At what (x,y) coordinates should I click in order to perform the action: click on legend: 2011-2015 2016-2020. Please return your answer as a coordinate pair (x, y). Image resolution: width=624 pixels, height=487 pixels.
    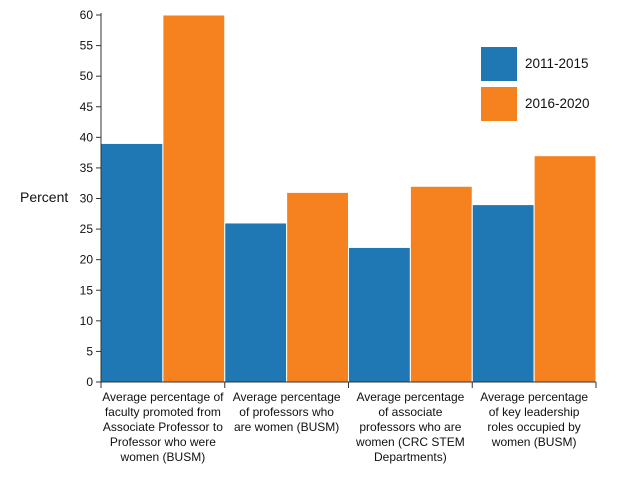
    Looking at the image, I should click on (535, 84).